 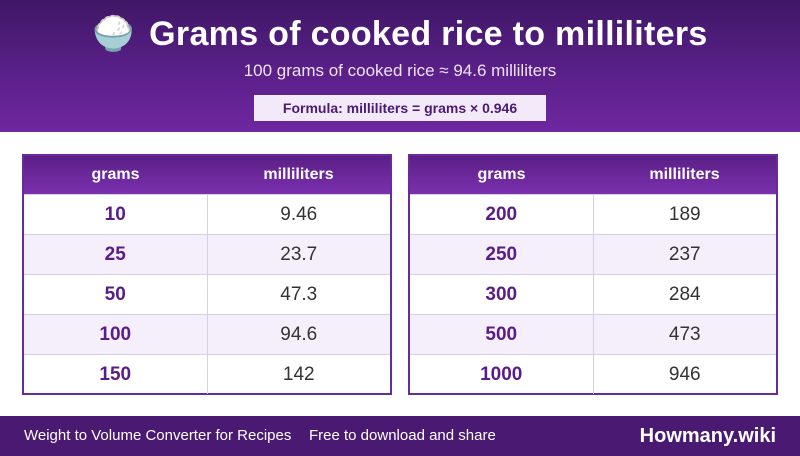 I want to click on table-row: 100 94.6, so click(x=207, y=334).